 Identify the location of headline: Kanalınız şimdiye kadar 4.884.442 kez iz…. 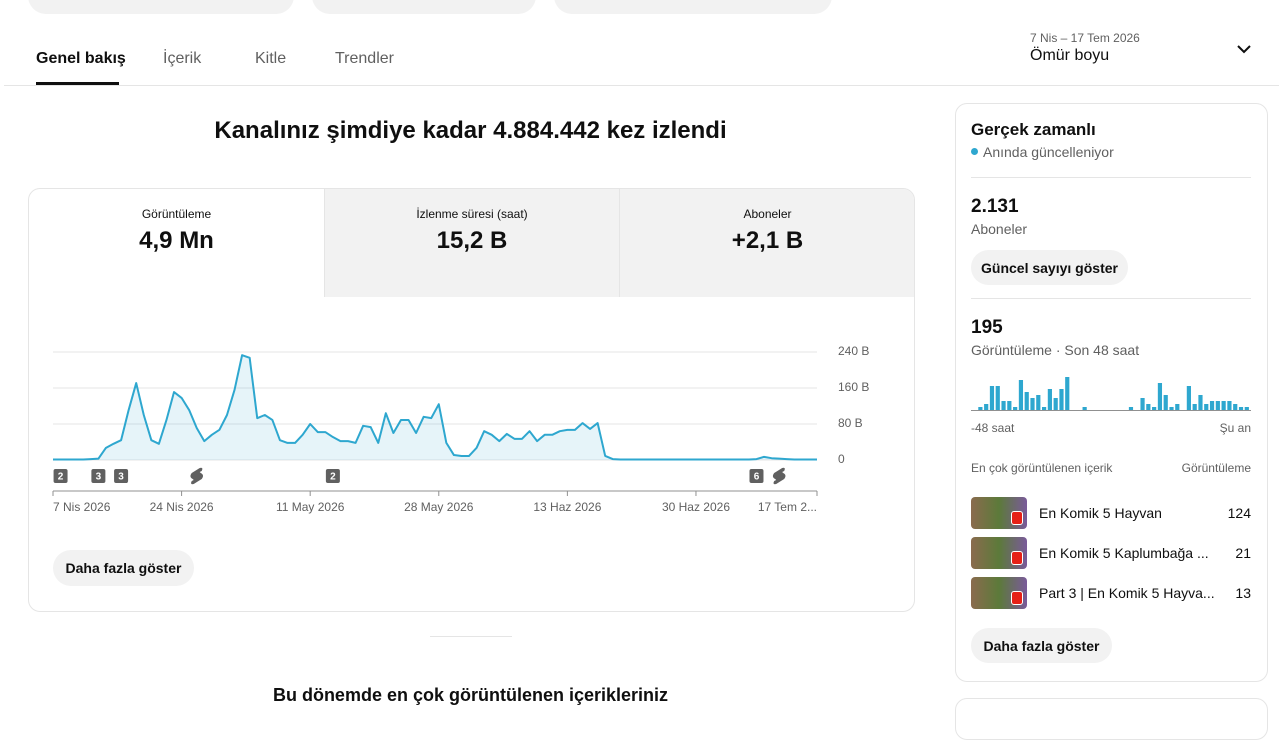
(470, 130).